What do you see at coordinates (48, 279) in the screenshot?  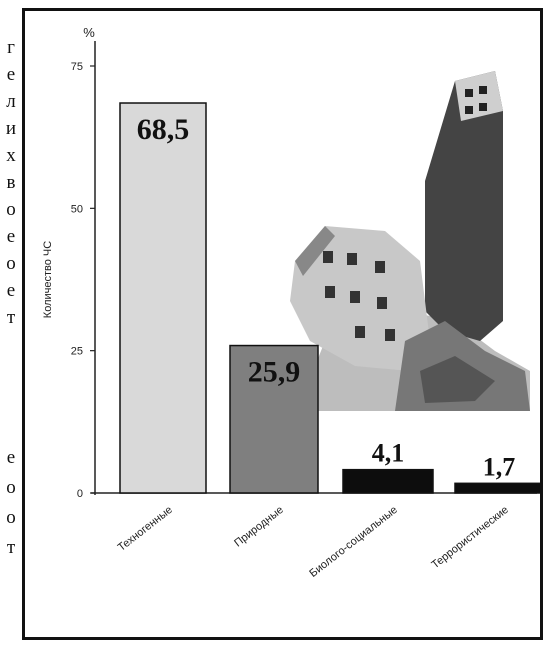 I see `y-axis-label: Количество ЧС` at bounding box center [48, 279].